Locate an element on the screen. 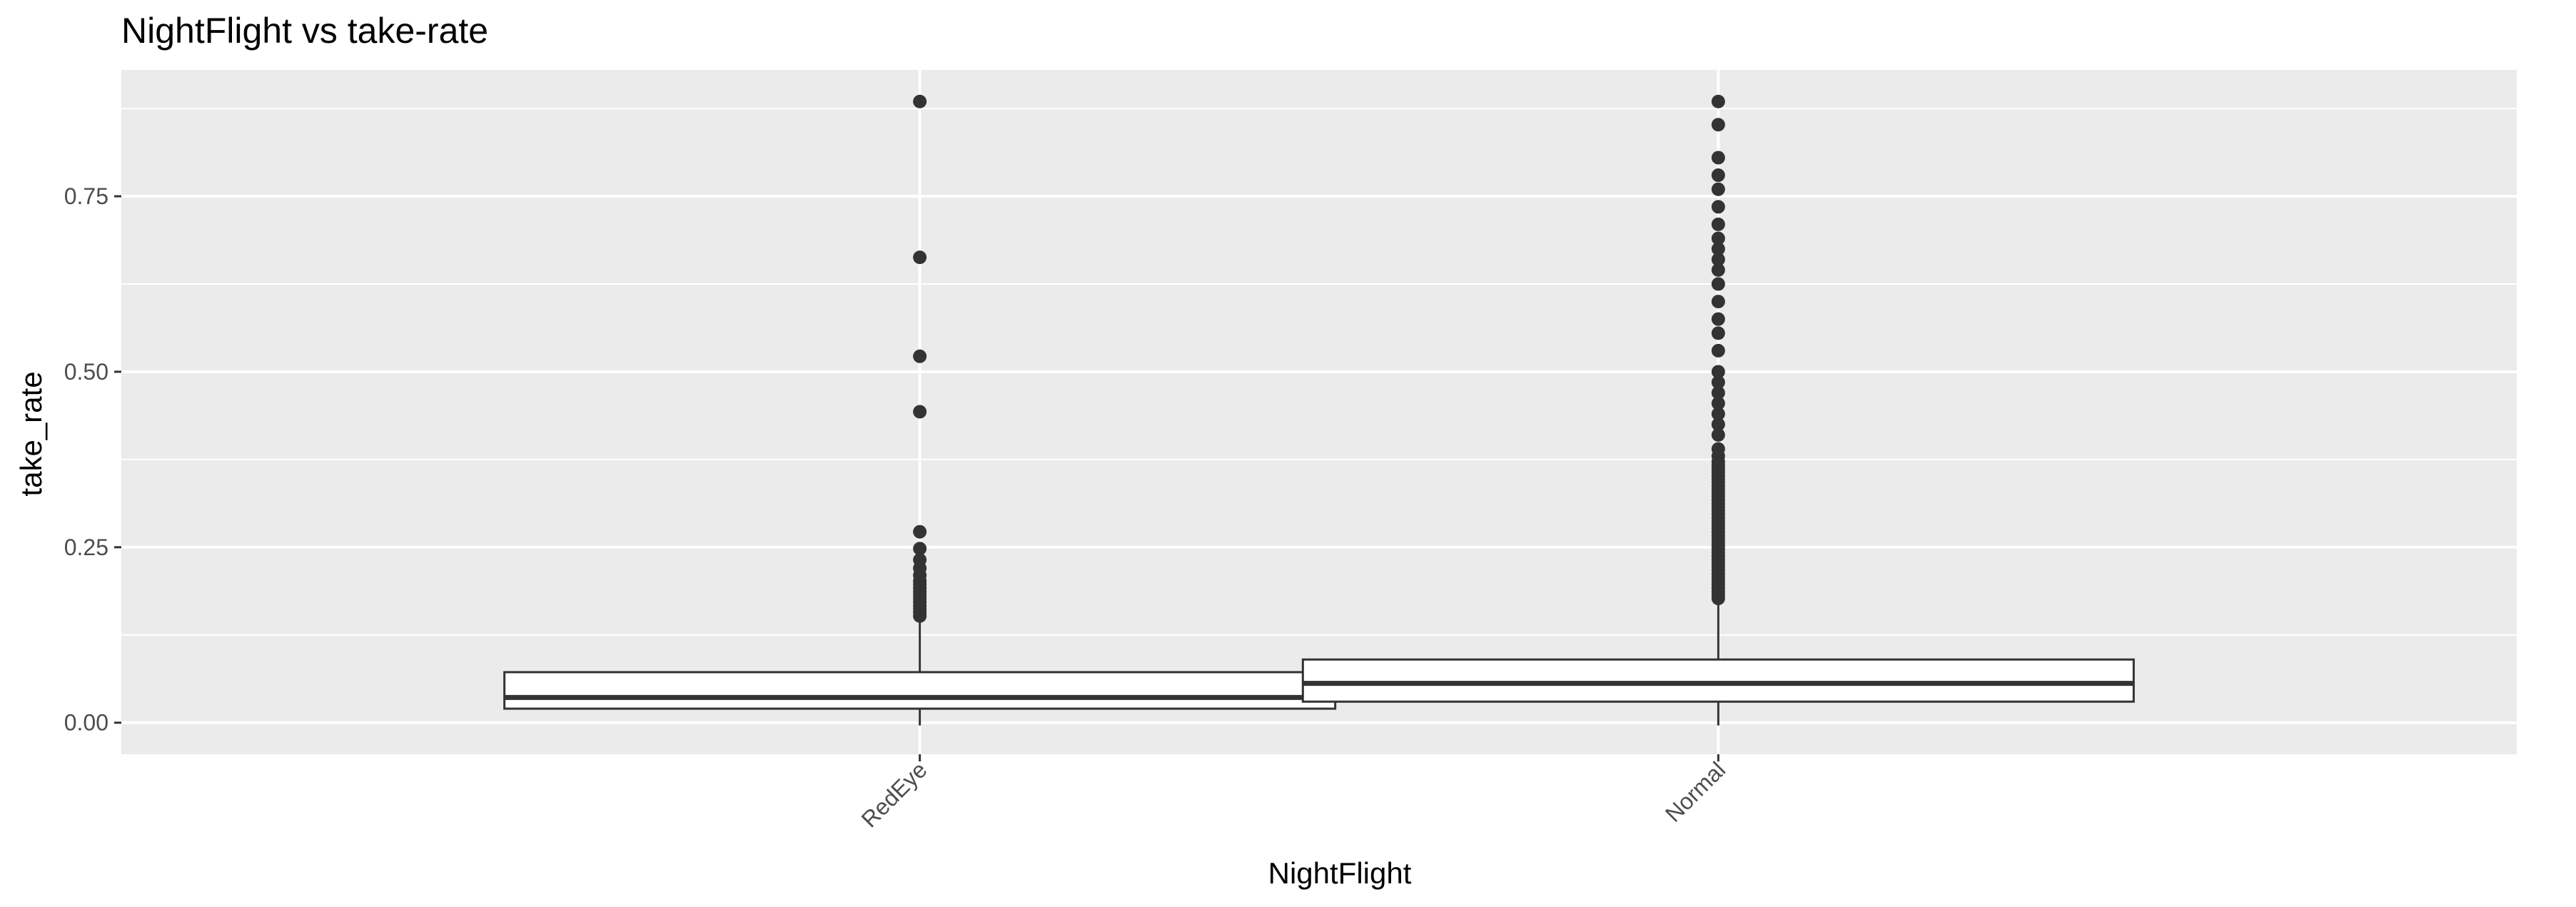  y-axis-title: take_rate is located at coordinates (31, 433).